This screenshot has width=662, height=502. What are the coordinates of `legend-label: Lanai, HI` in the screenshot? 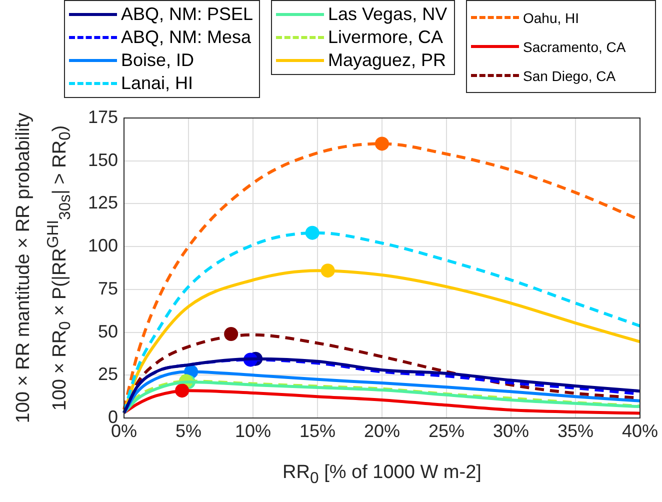 It's located at (157, 83).